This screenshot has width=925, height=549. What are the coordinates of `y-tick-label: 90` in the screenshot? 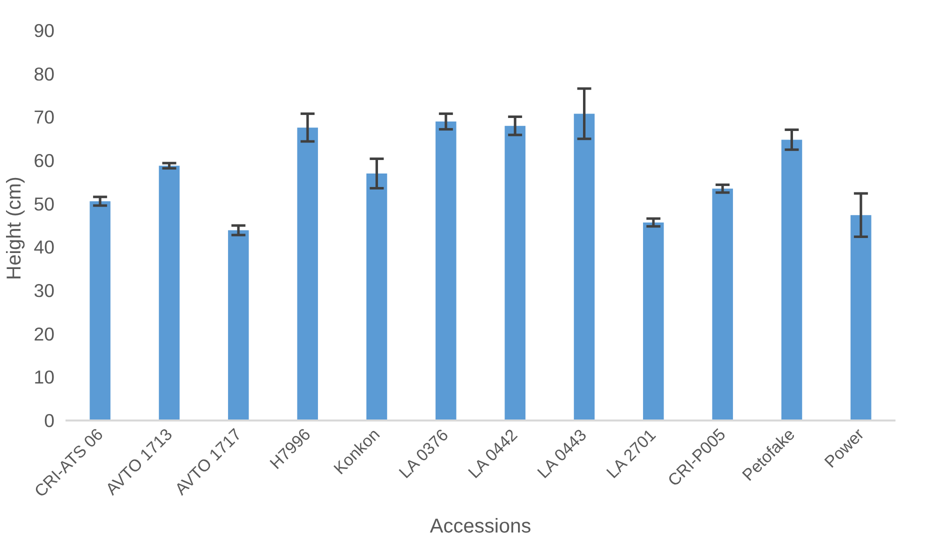 It's located at (44, 30).